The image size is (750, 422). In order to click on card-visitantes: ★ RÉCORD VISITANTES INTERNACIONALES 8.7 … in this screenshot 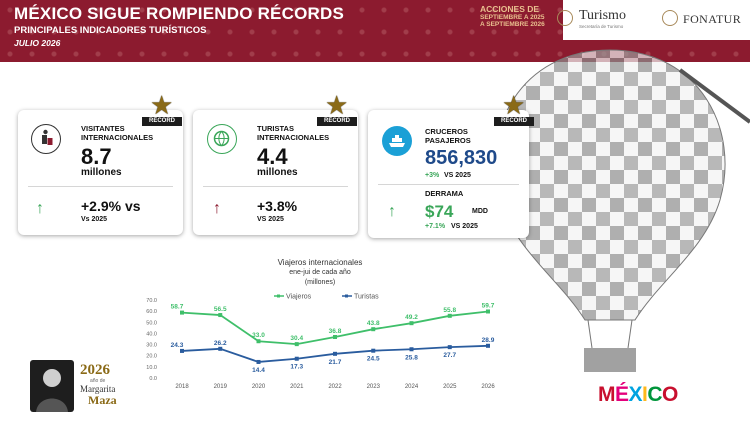, I will do `click(100, 162)`.